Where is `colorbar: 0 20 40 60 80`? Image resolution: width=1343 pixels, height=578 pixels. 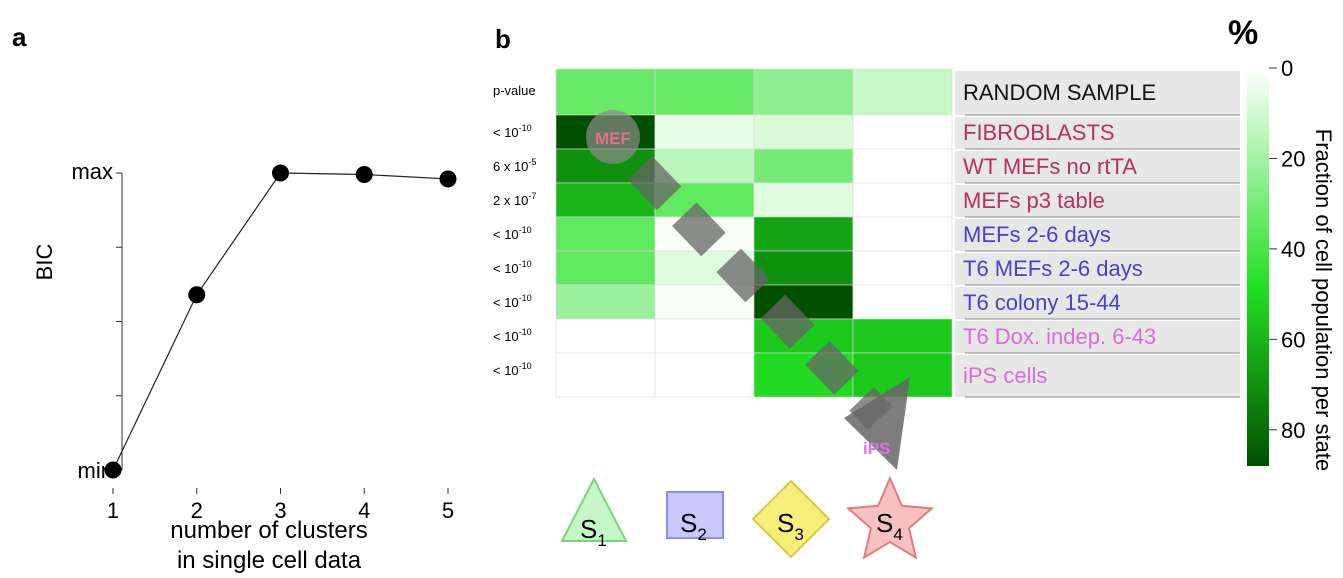 colorbar: 0 20 40 60 80 is located at coordinates (1276, 261).